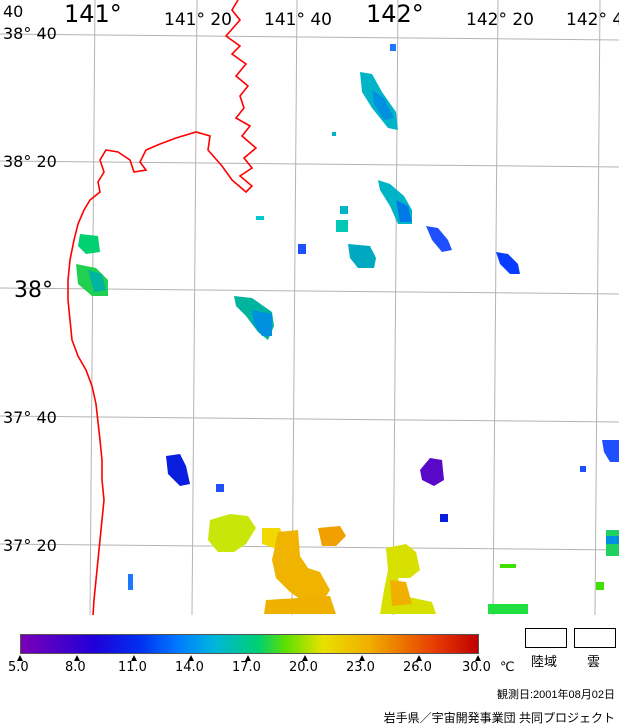 This screenshot has width=619, height=726. What do you see at coordinates (507, 667) in the screenshot?
I see `unit-label: ℃` at bounding box center [507, 667].